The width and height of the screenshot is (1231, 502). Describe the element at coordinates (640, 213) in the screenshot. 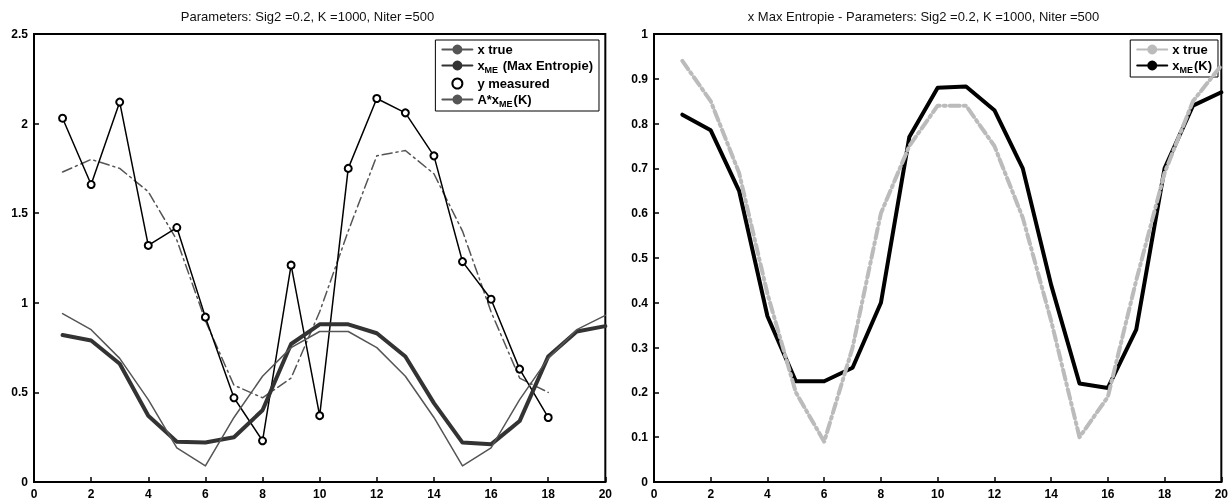

I see `y-tick-label: 0.6` at that location.